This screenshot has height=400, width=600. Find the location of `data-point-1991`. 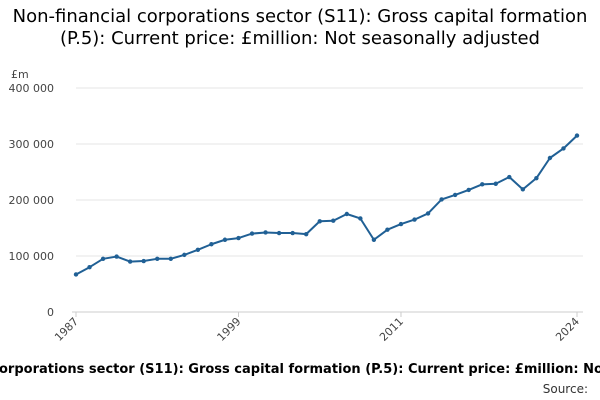

data-point-1991 is located at coordinates (130, 261).